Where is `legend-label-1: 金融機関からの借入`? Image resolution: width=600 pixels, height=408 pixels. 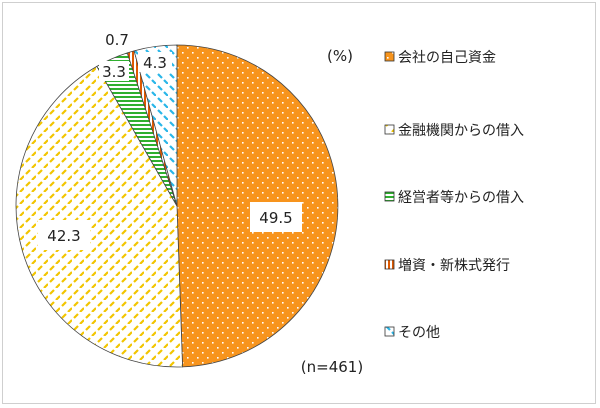 legend-label-1: 金融機関からの借入 is located at coordinates (461, 131).